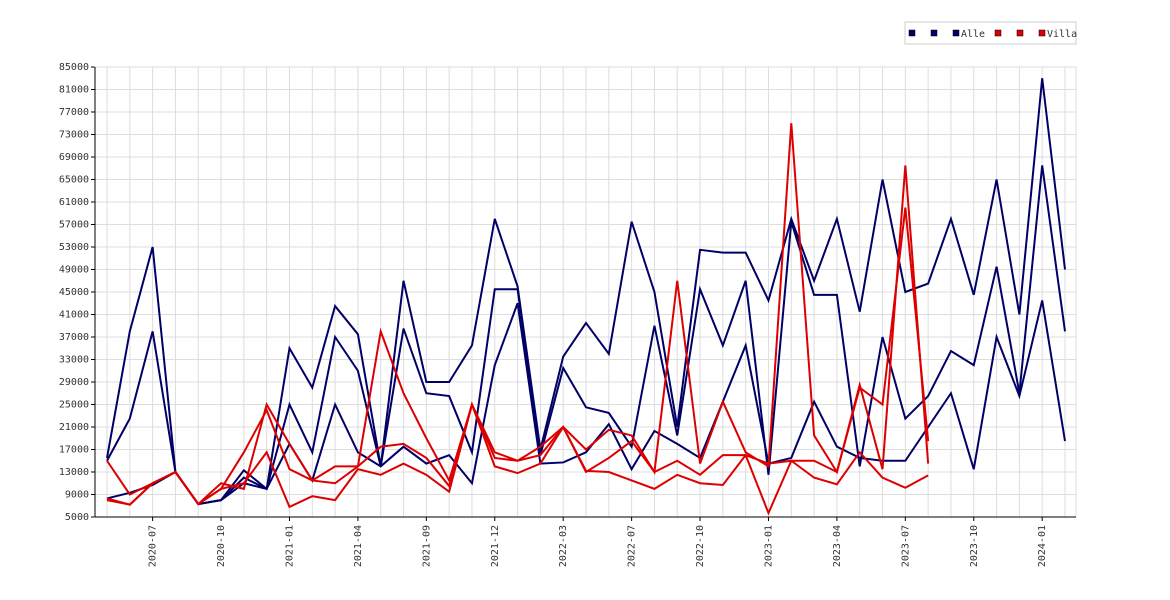 The image size is (1170, 600). Describe the element at coordinates (974, 546) in the screenshot. I see `x-tick-label: 2023-10` at that location.